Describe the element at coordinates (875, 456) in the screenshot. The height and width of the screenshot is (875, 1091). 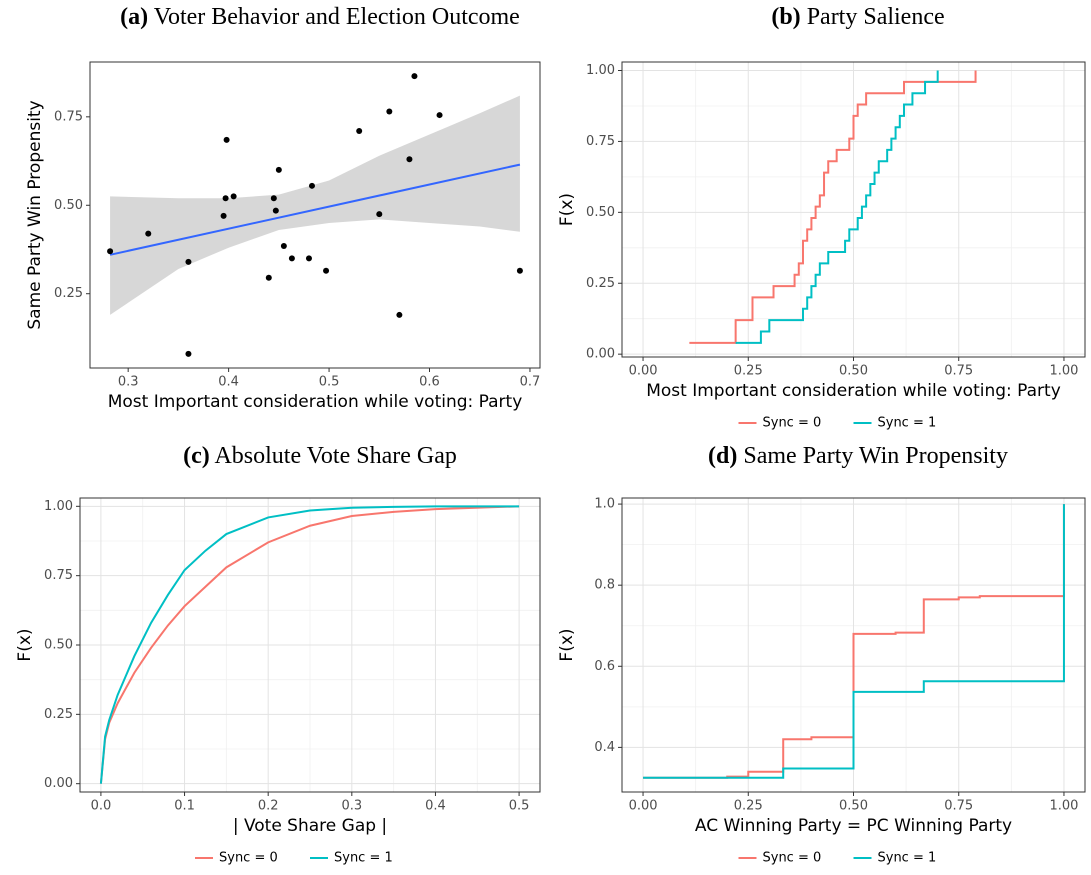
I see `panel-title-text: Same Party Win Propensity` at that location.